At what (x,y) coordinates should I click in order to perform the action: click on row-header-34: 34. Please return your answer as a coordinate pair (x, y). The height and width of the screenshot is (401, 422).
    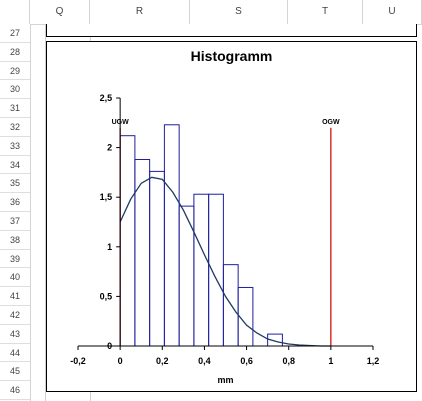
    Looking at the image, I should click on (15, 165).